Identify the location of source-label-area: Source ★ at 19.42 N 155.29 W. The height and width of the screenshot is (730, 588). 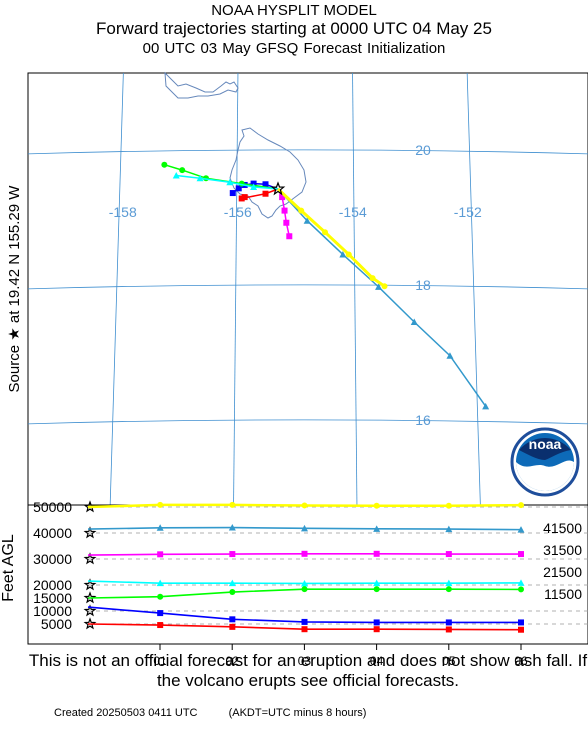
(14, 289).